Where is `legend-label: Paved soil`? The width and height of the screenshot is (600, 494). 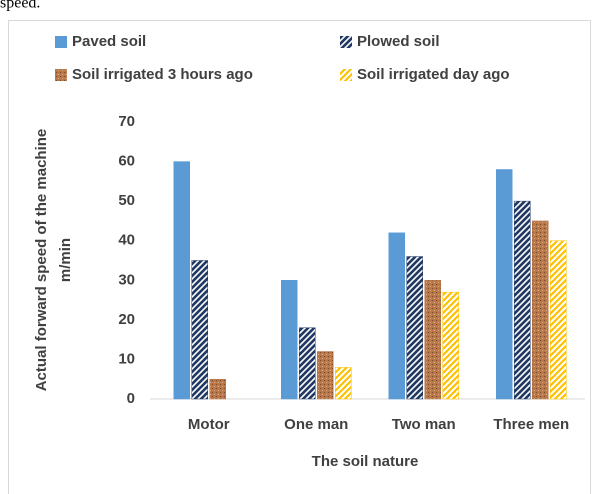 legend-label: Paved soil is located at coordinates (109, 41).